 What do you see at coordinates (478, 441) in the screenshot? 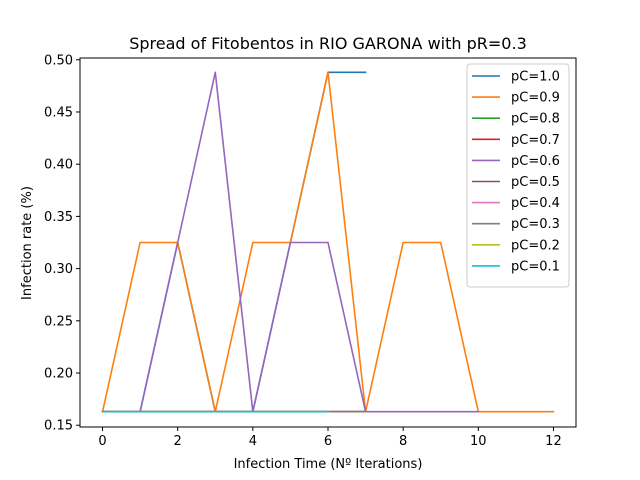
I see `x-tick-label: 10` at bounding box center [478, 441].